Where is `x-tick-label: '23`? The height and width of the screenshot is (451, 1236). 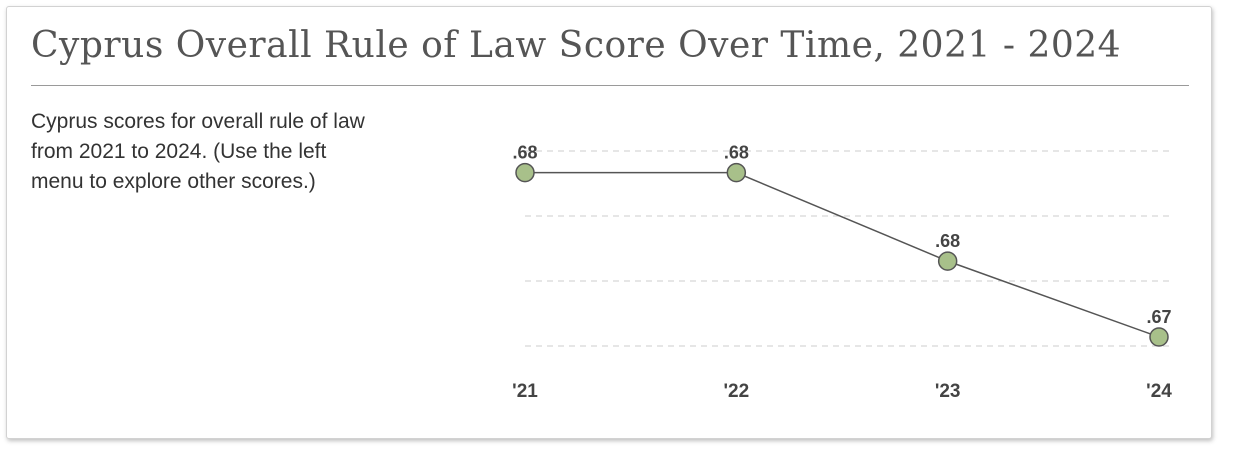
x-tick-label: '23 is located at coordinates (948, 391).